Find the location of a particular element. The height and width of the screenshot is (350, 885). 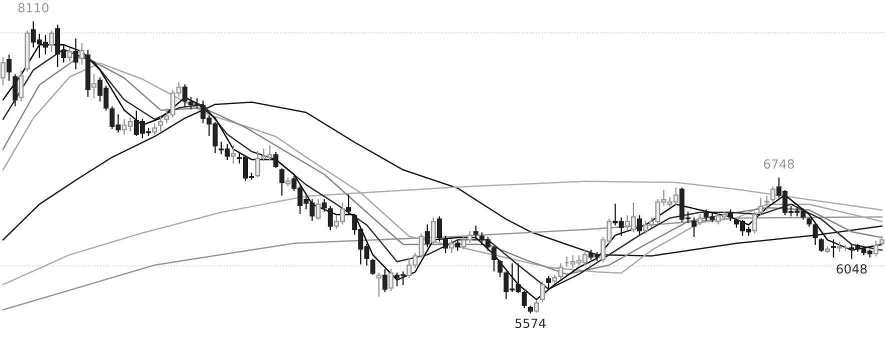

annotation: 8110 is located at coordinates (33, 7).